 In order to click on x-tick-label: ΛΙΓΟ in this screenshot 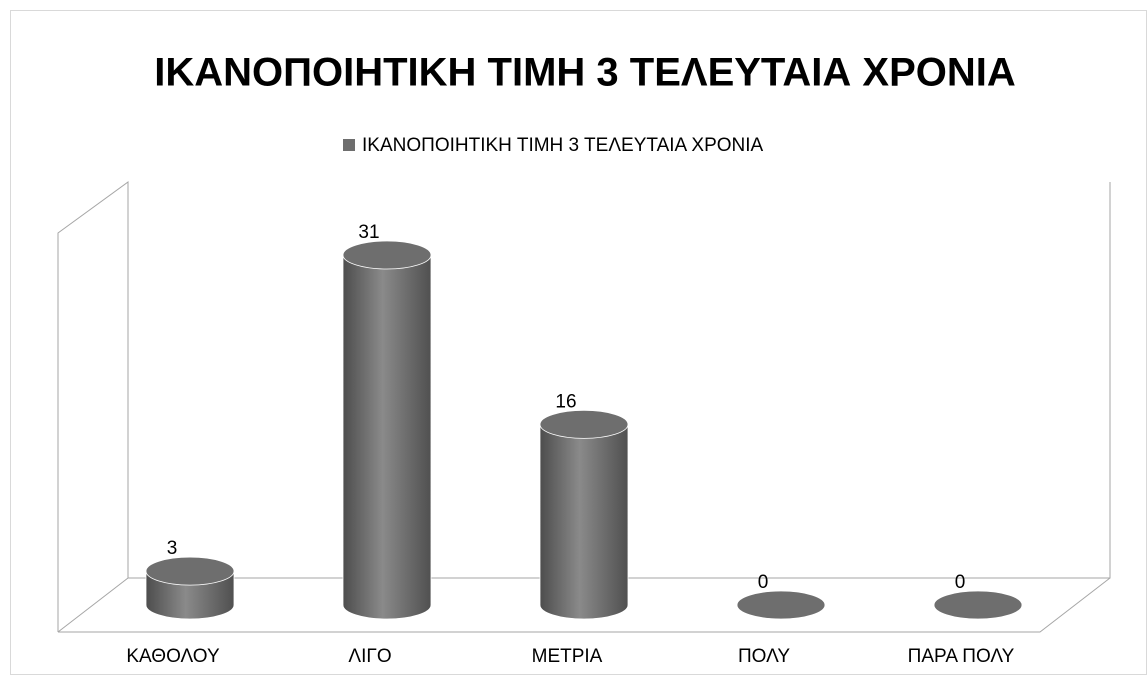, I will do `click(369, 656)`.